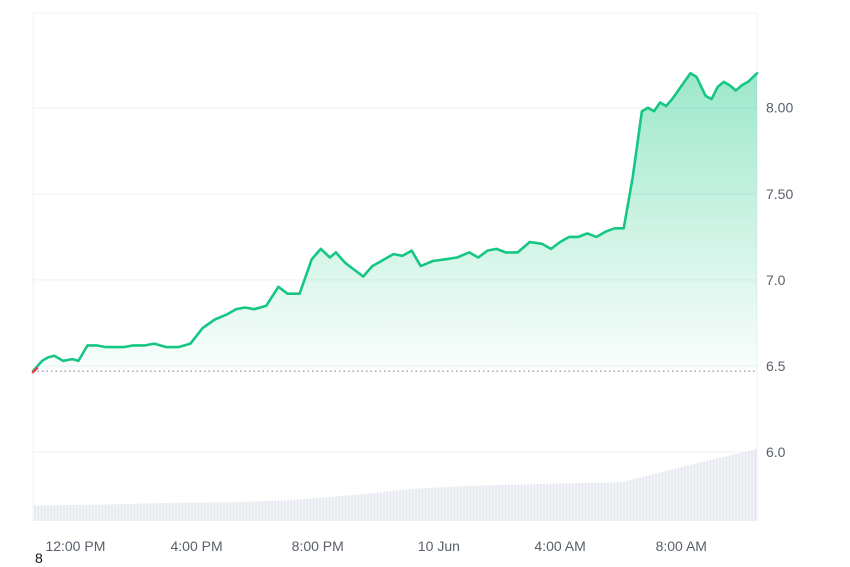  I want to click on x-tick-label-4: 4:00 AM, so click(559, 546).